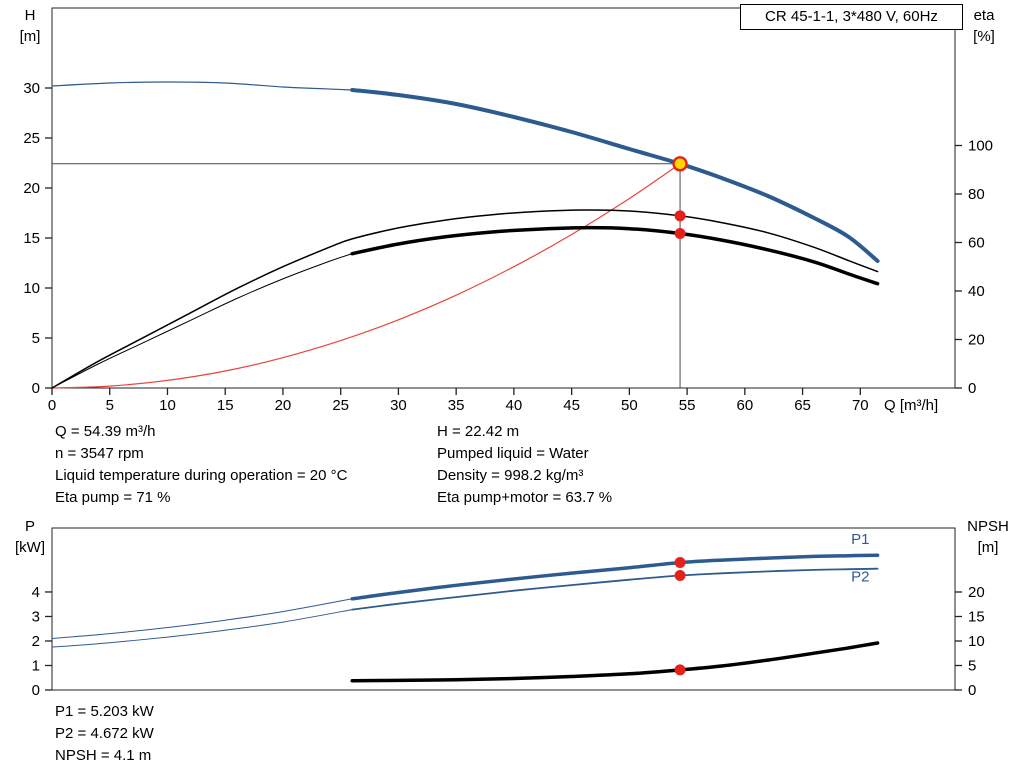 The height and width of the screenshot is (781, 1024). Describe the element at coordinates (976, 242) in the screenshot. I see `right-axis-tick-label: 60` at that location.